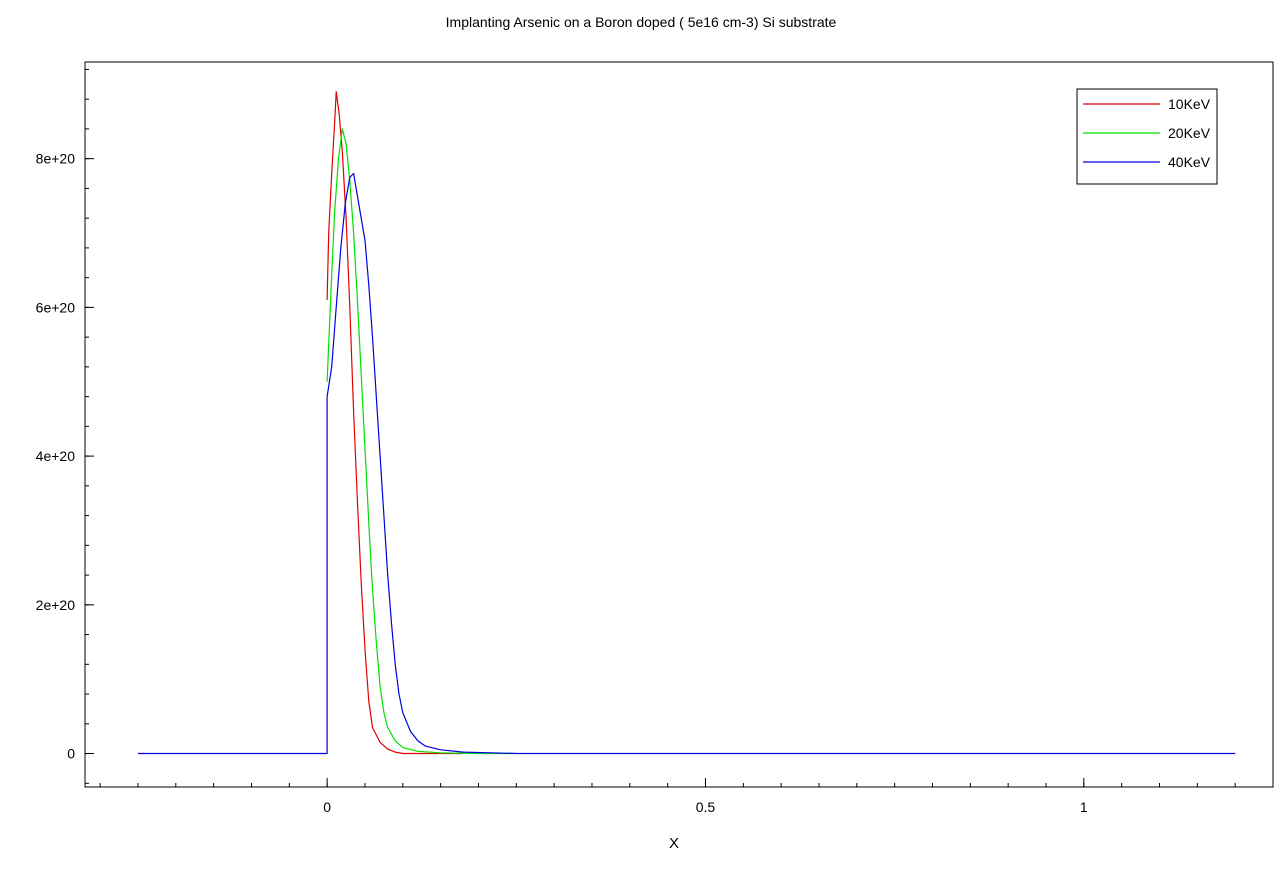 The width and height of the screenshot is (1288, 873). I want to click on y-tick-label: 0, so click(71, 754).